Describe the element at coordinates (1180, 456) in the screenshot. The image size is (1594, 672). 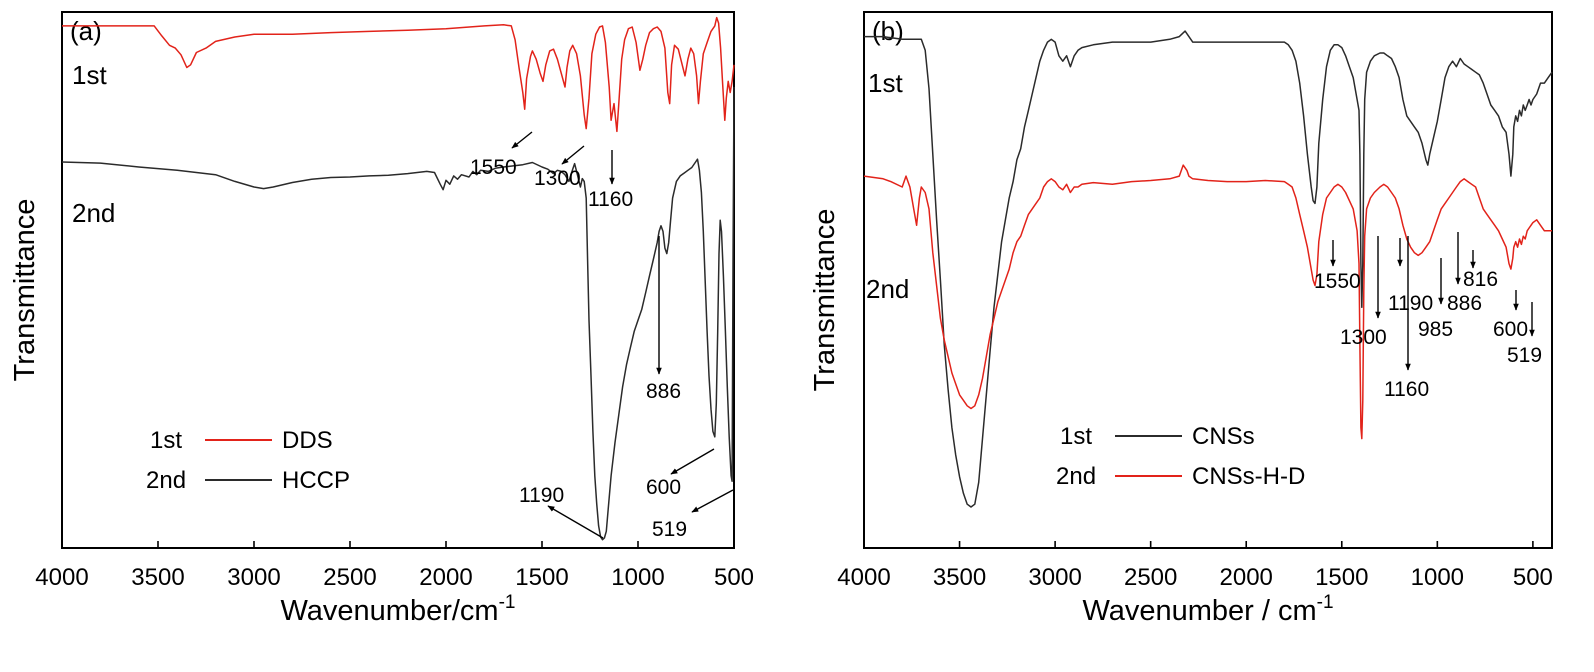
I see `panel-b-legend: 1st CNSs 2nd CNSs-H-D` at that location.